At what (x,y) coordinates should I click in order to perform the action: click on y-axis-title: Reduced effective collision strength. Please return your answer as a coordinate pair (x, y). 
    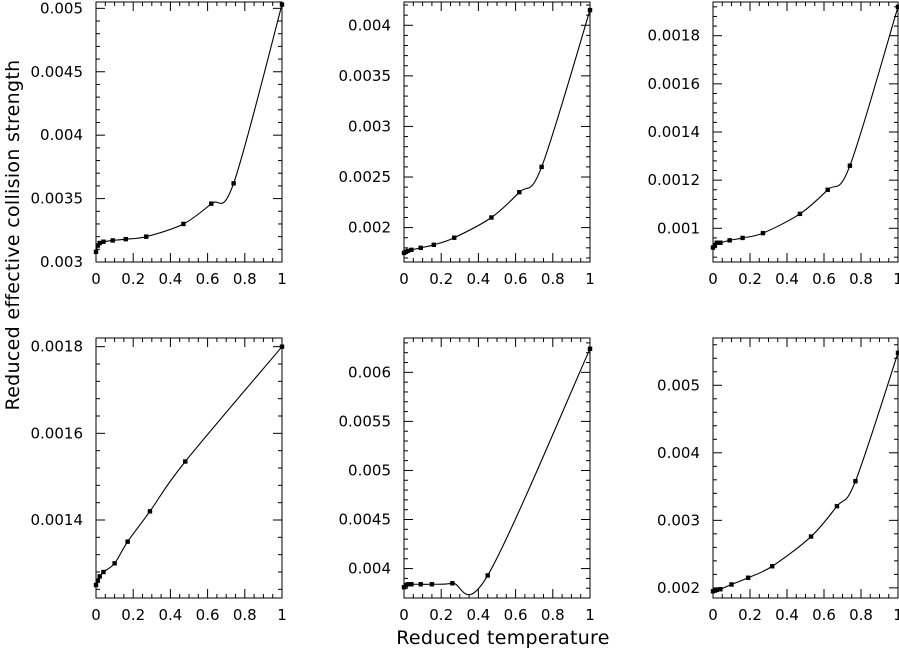
    Looking at the image, I should click on (13, 235).